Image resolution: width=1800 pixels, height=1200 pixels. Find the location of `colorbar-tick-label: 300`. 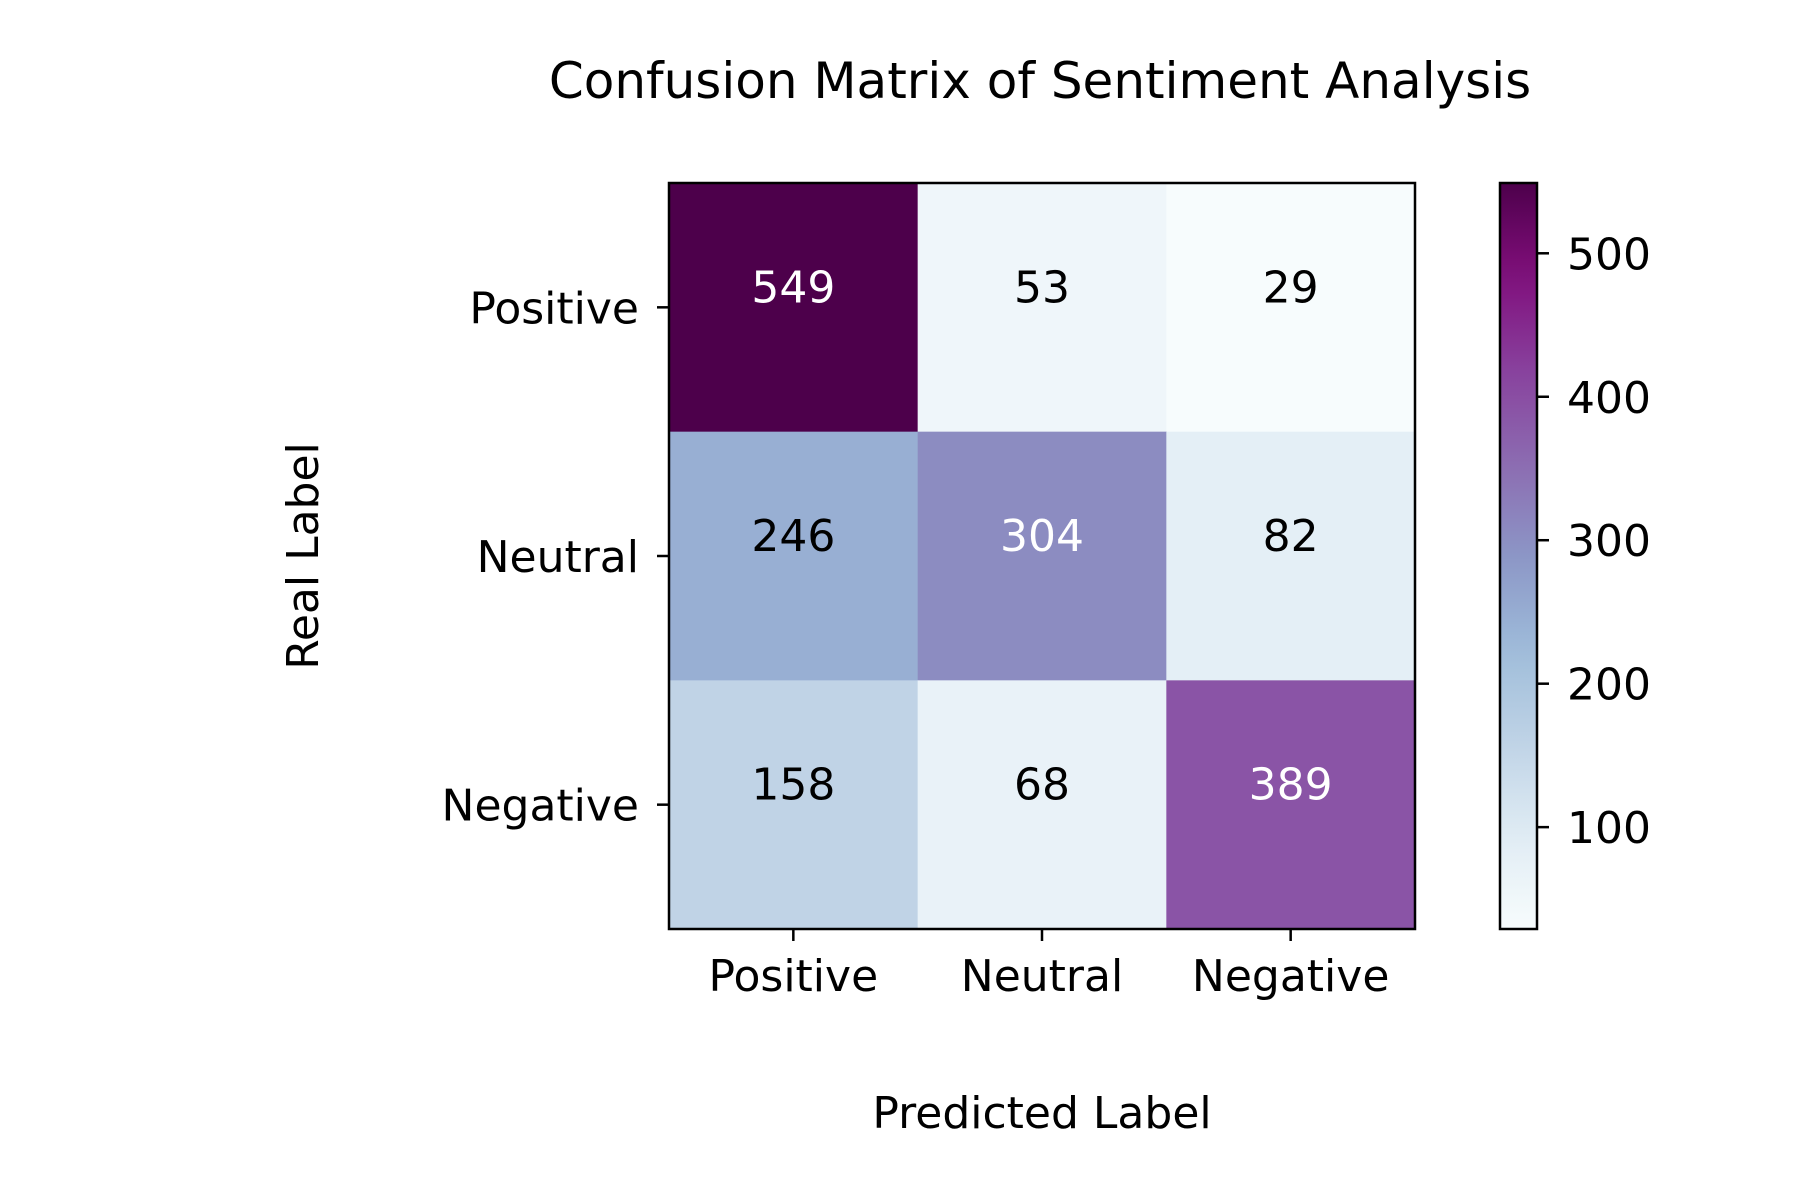

colorbar-tick-label: 300 is located at coordinates (1609, 541).